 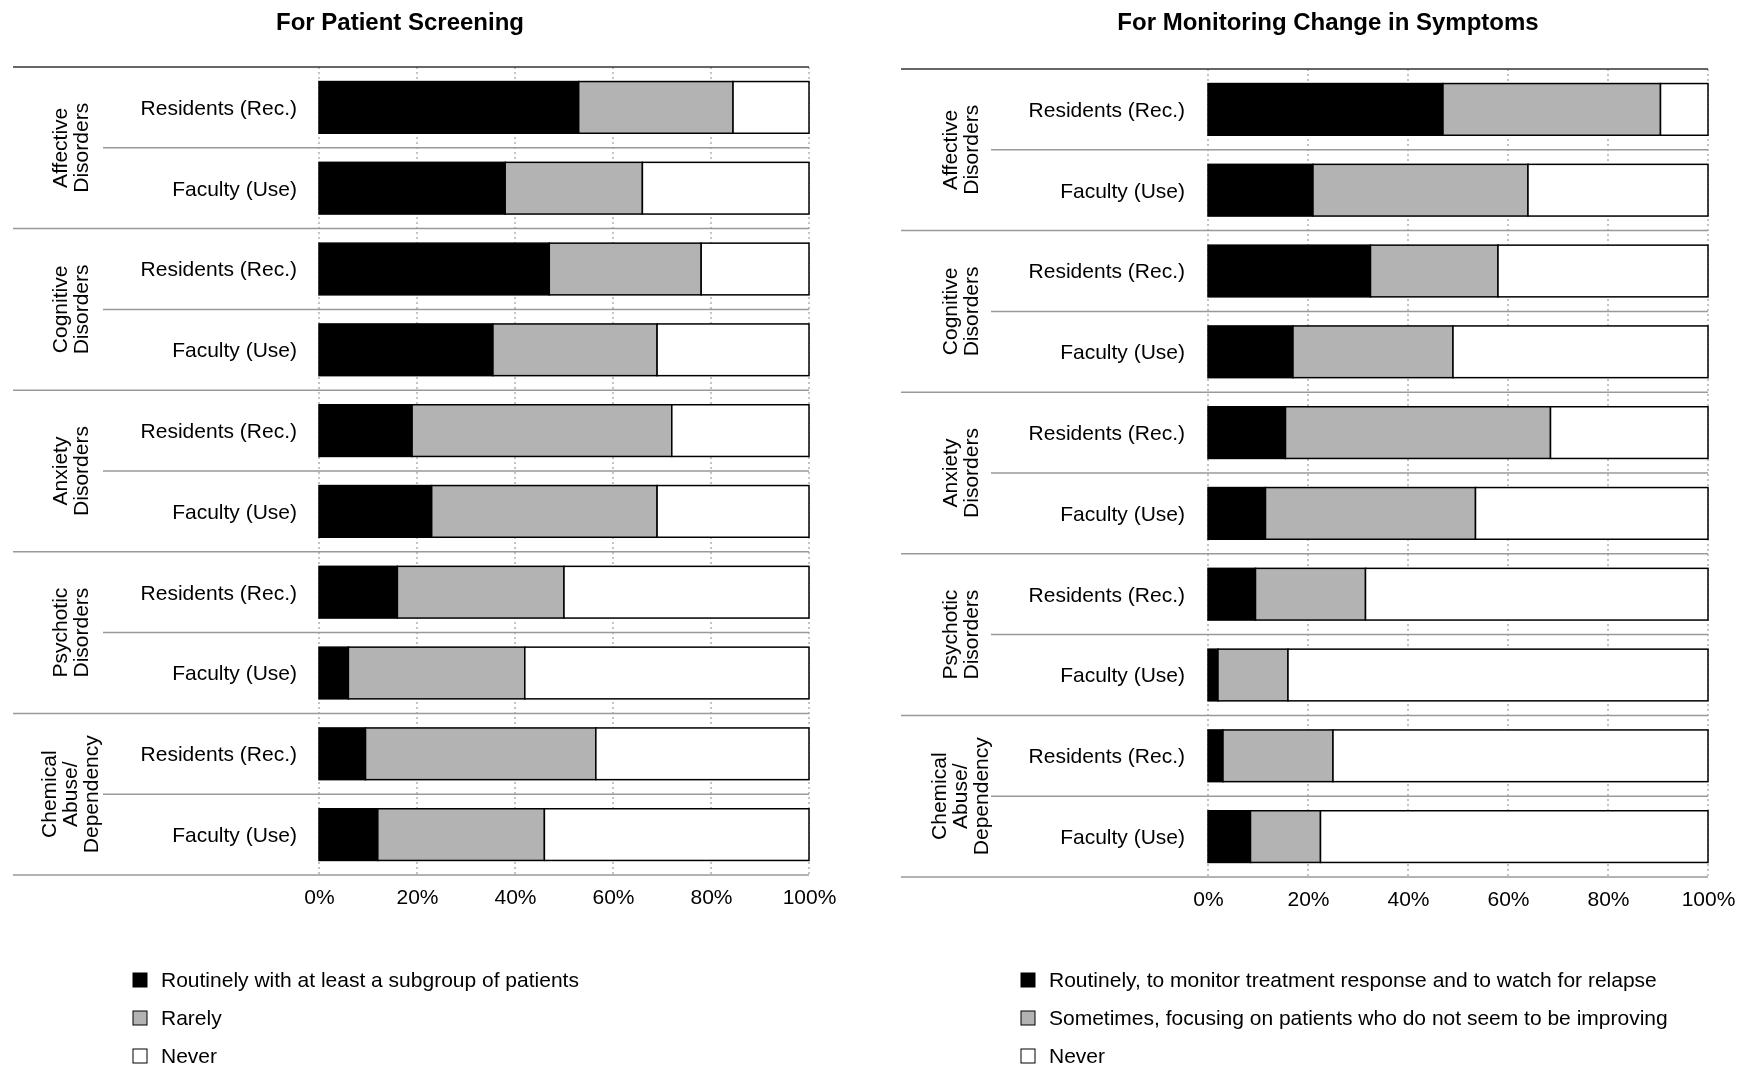 I want to click on legend-label: Rarely, so click(x=192, y=1018).